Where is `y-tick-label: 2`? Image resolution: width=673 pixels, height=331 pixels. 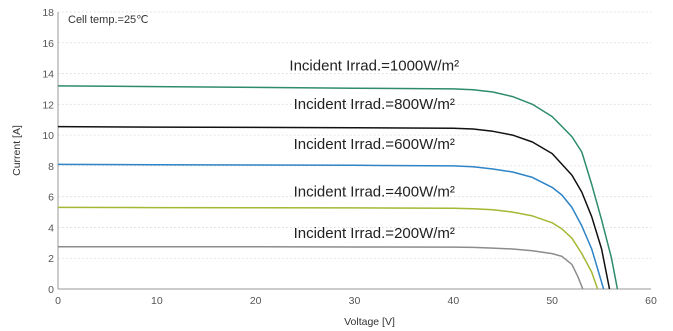
y-tick-label: 2 is located at coordinates (51, 259).